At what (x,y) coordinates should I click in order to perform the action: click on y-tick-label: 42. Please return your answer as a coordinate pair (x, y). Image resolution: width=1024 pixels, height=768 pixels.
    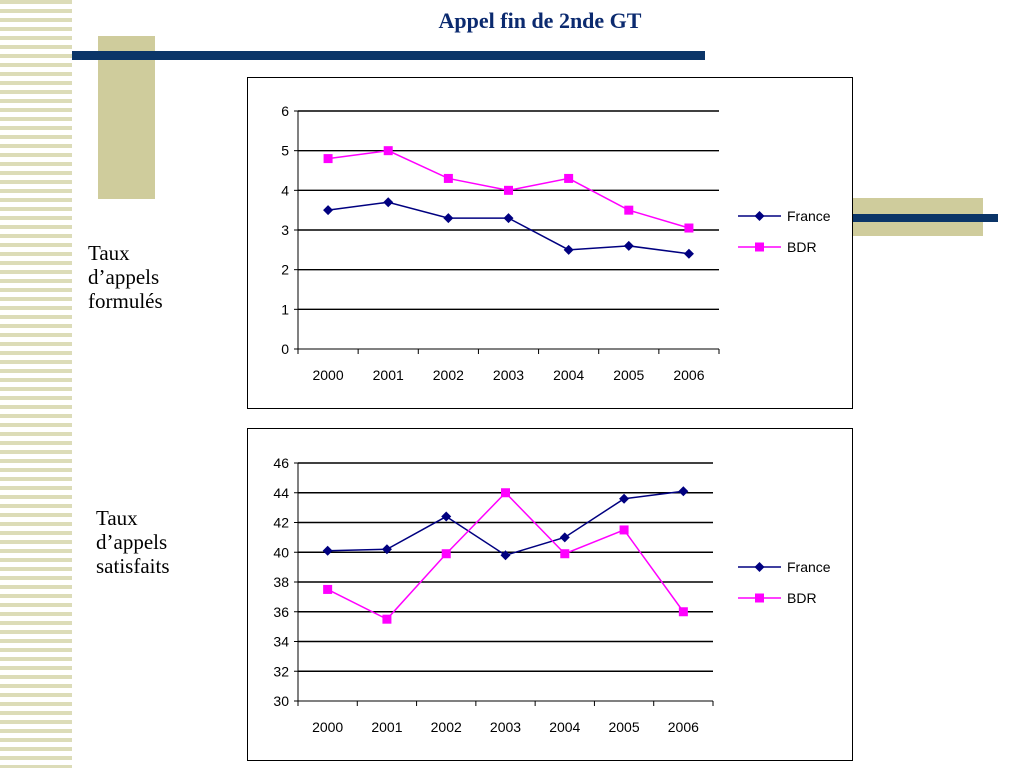
    Looking at the image, I should click on (281, 523).